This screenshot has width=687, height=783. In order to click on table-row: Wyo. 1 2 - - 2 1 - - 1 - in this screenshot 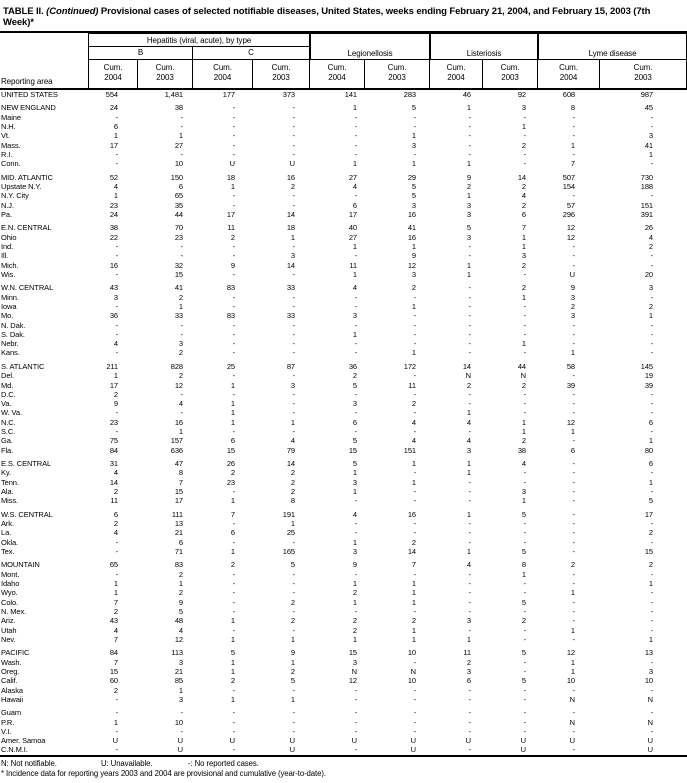, I will do `click(343, 592)`.